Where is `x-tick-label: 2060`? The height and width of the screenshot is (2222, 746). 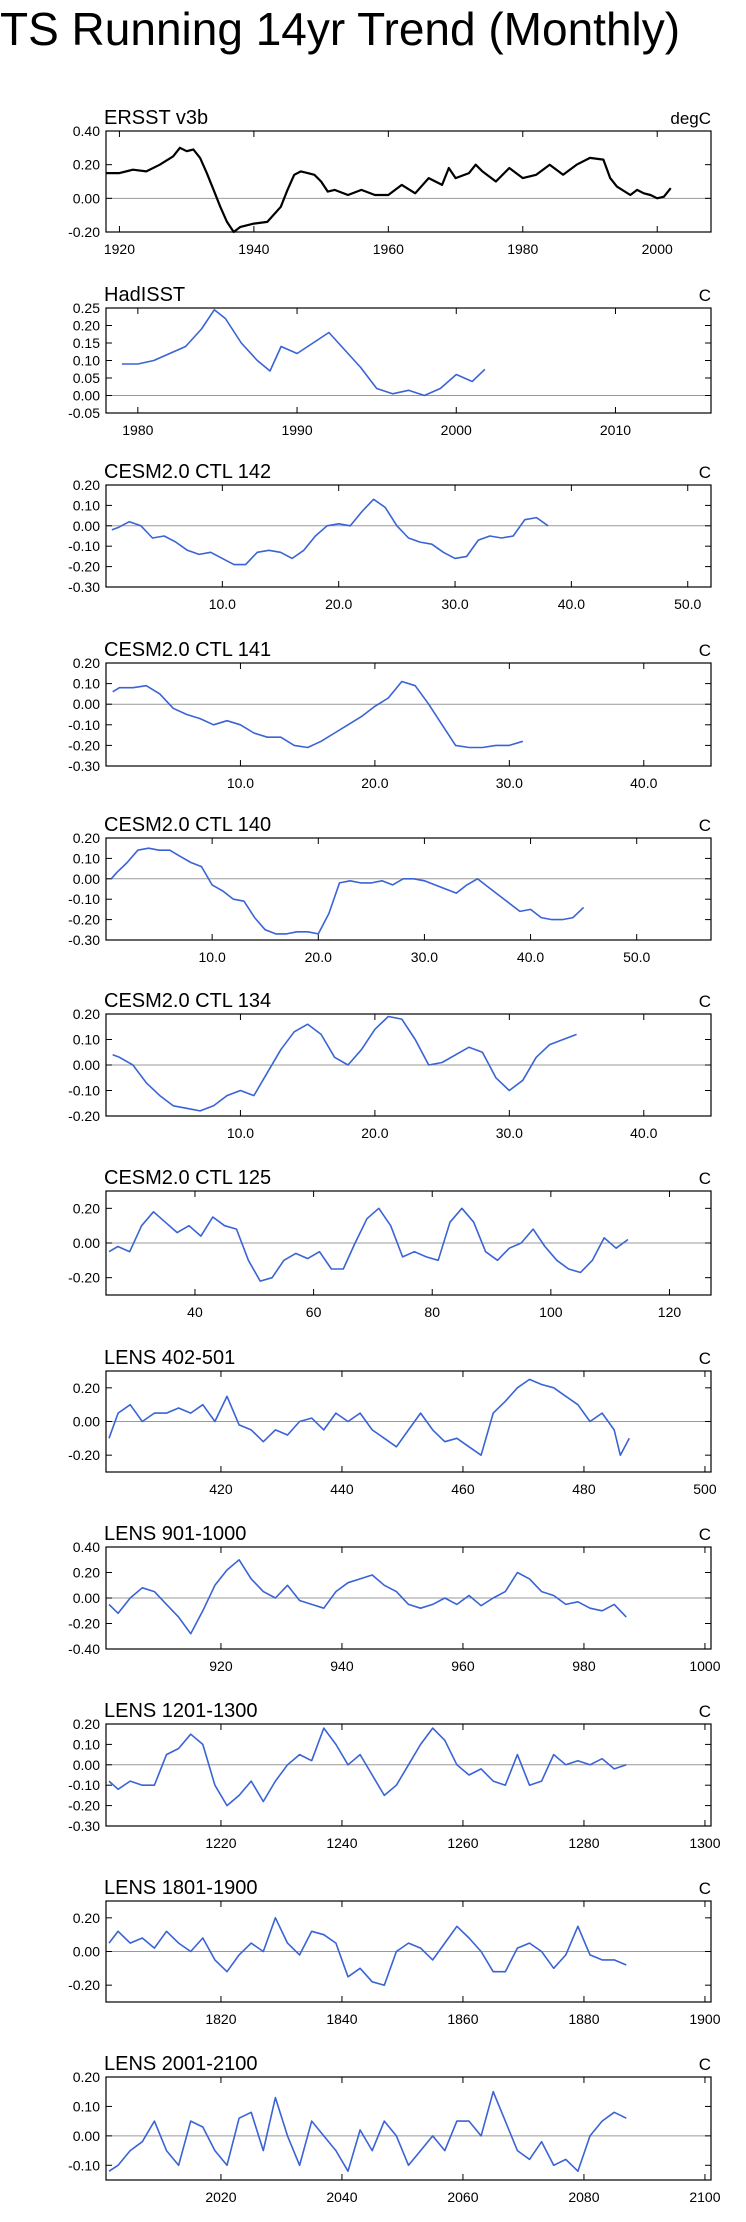
x-tick-label: 2060 is located at coordinates (462, 2197).